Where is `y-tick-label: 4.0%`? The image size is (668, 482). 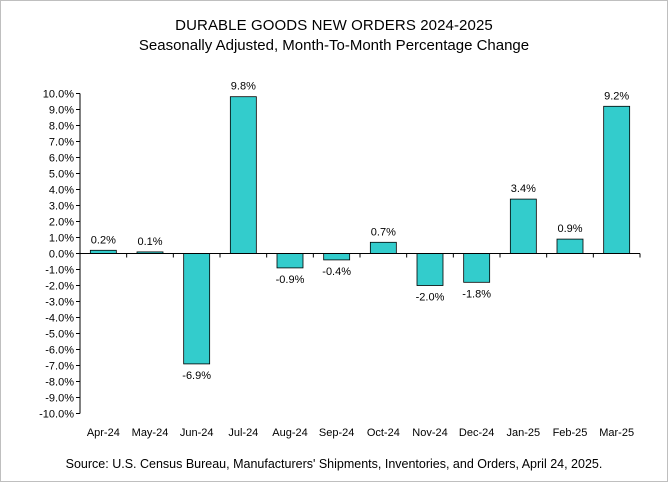 y-tick-label: 4.0% is located at coordinates (61, 191).